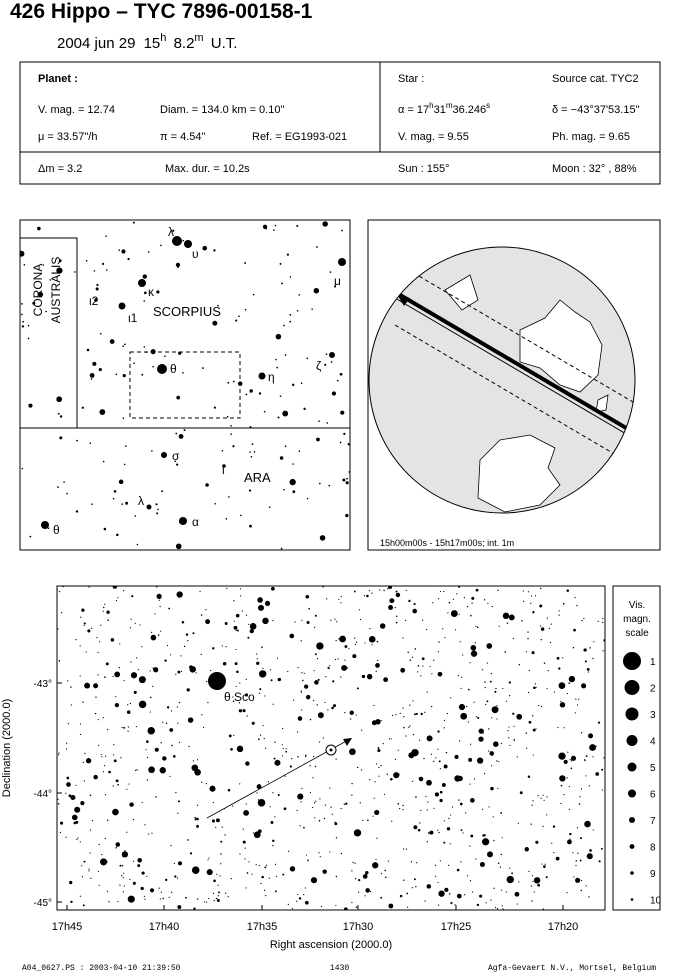  What do you see at coordinates (262, 927) in the screenshot?
I see `x-tick-label: 17h35` at bounding box center [262, 927].